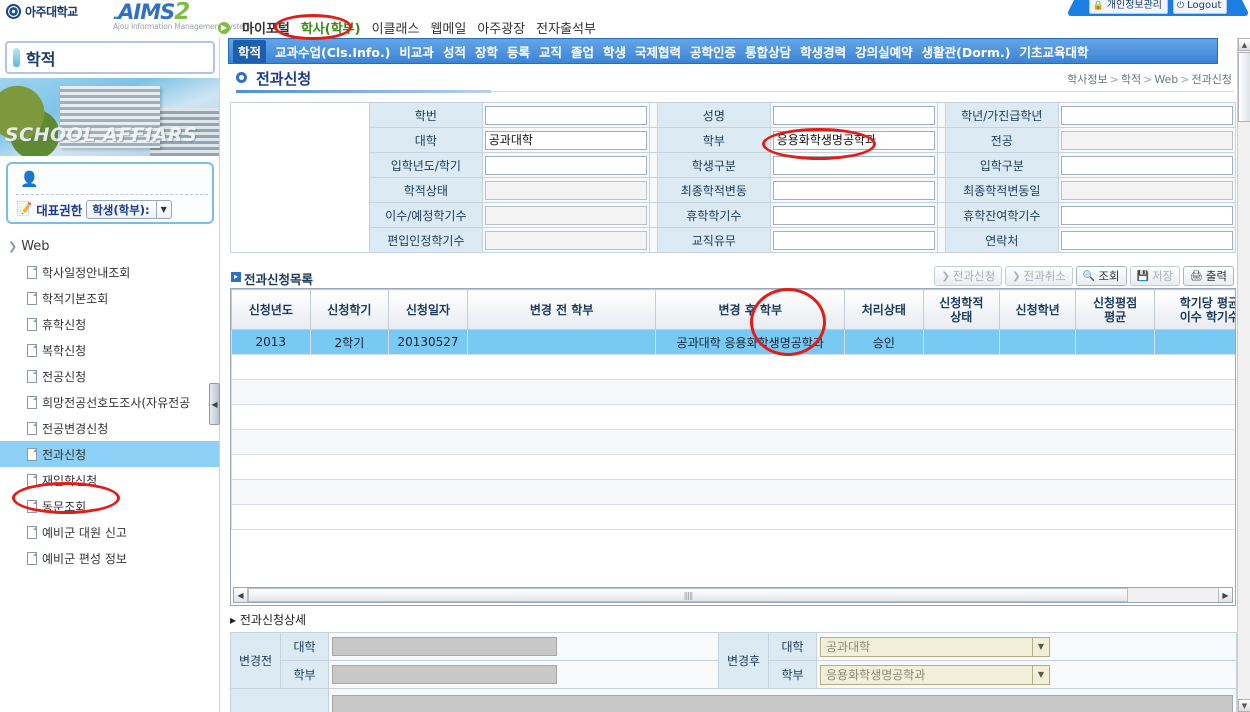  Describe the element at coordinates (565, 215) in the screenshot. I see `completed-semesters-input` at that location.